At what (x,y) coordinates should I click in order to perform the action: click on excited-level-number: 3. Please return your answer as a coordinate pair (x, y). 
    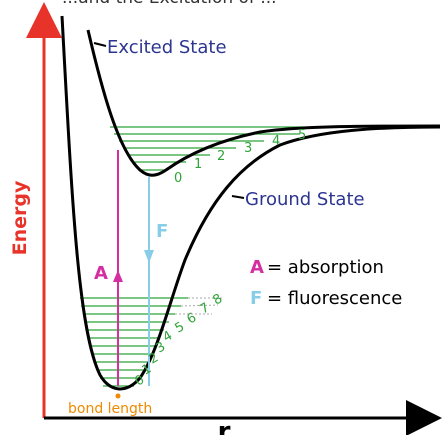
    Looking at the image, I should click on (248, 148).